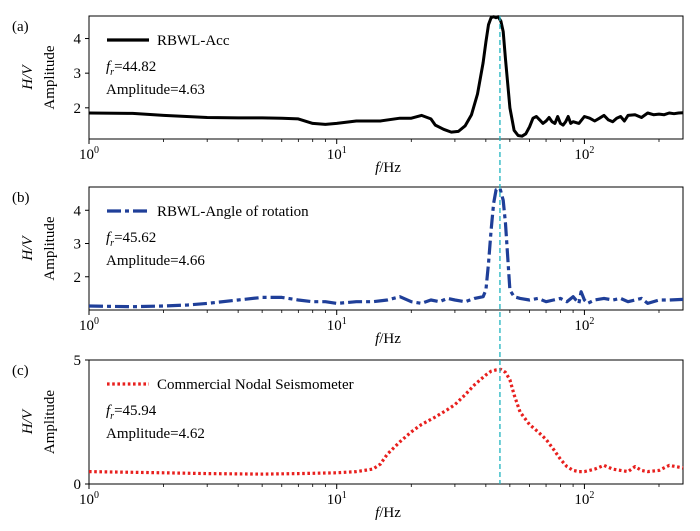  What do you see at coordinates (155, 261) in the screenshot?
I see `amplitude-annotation: Amplitude=4.66` at bounding box center [155, 261].